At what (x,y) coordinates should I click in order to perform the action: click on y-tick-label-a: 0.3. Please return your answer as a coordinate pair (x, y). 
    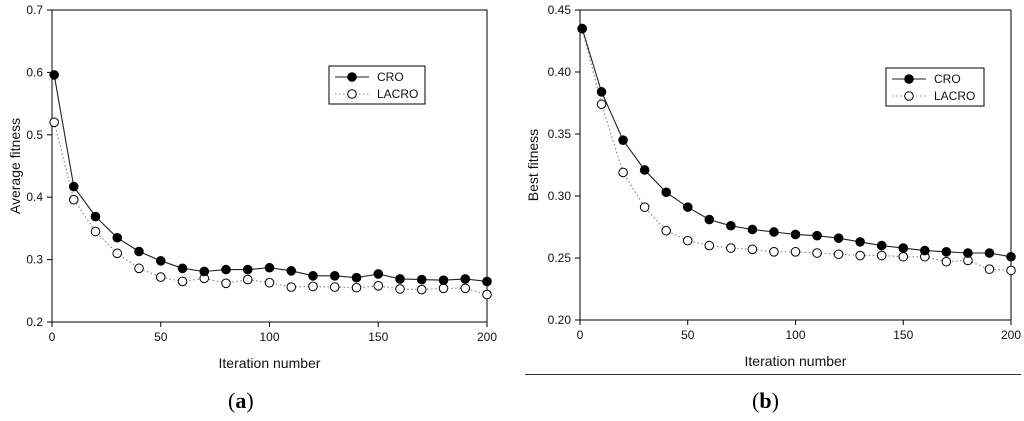
    Looking at the image, I should click on (34, 260).